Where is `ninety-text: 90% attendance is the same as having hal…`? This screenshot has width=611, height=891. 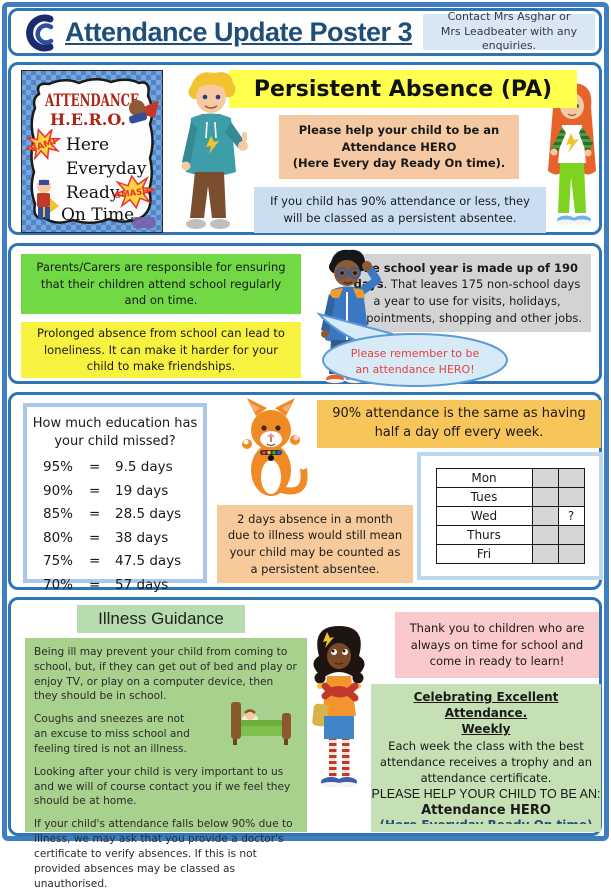
ninety-text: 90% attendance is the same as having hal… is located at coordinates (459, 423).